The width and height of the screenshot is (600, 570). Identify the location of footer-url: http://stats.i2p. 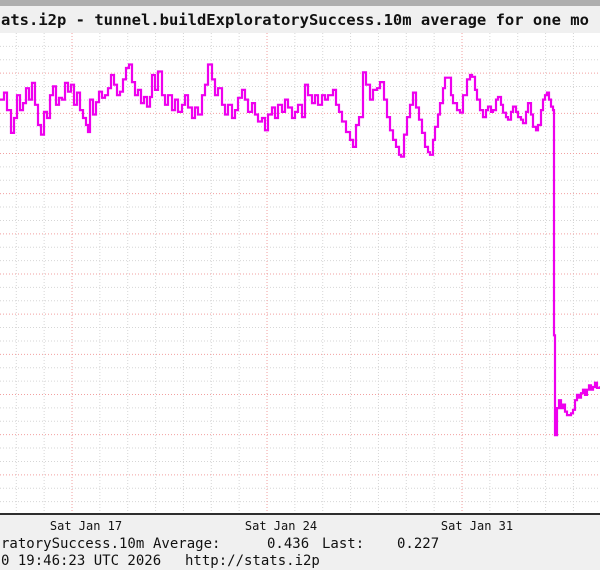
(252, 561).